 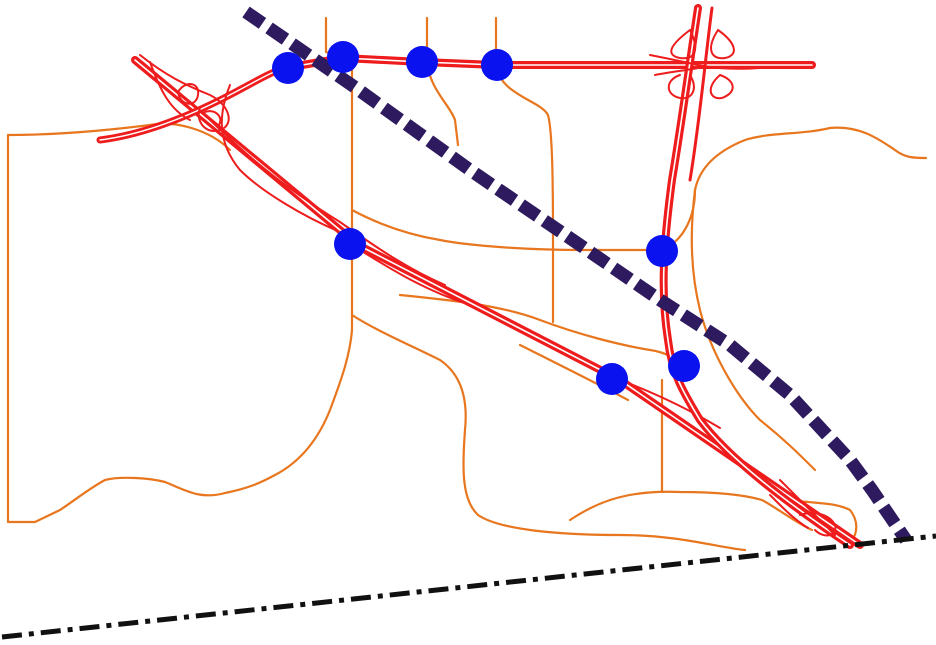 What do you see at coordinates (192, 104) in the screenshot?
I see `highway-west-spur` at bounding box center [192, 104].